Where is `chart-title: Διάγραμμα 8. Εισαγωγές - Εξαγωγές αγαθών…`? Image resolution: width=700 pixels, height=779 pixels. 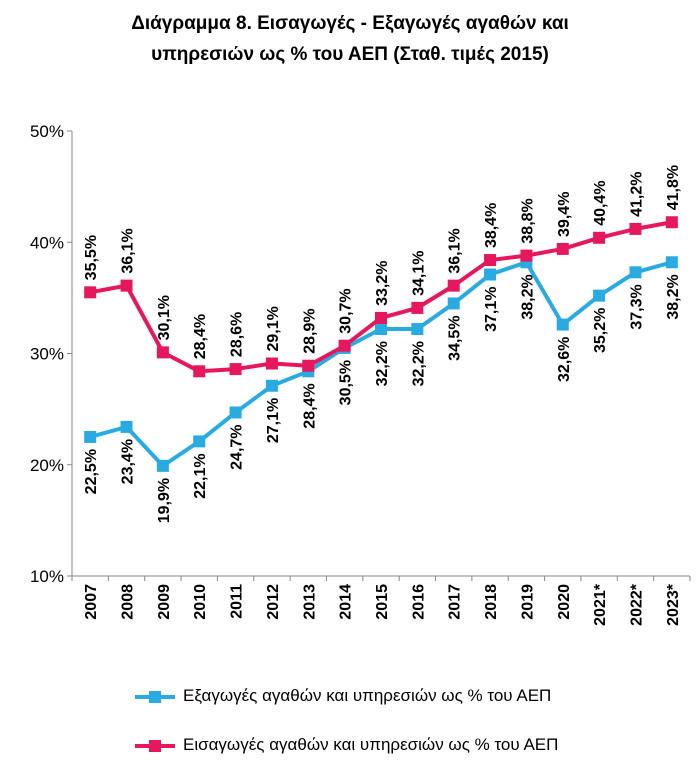 chart-title: Διάγραμμα 8. Εισαγωγές - Εξαγωγές αγαθών… is located at coordinates (350, 39).